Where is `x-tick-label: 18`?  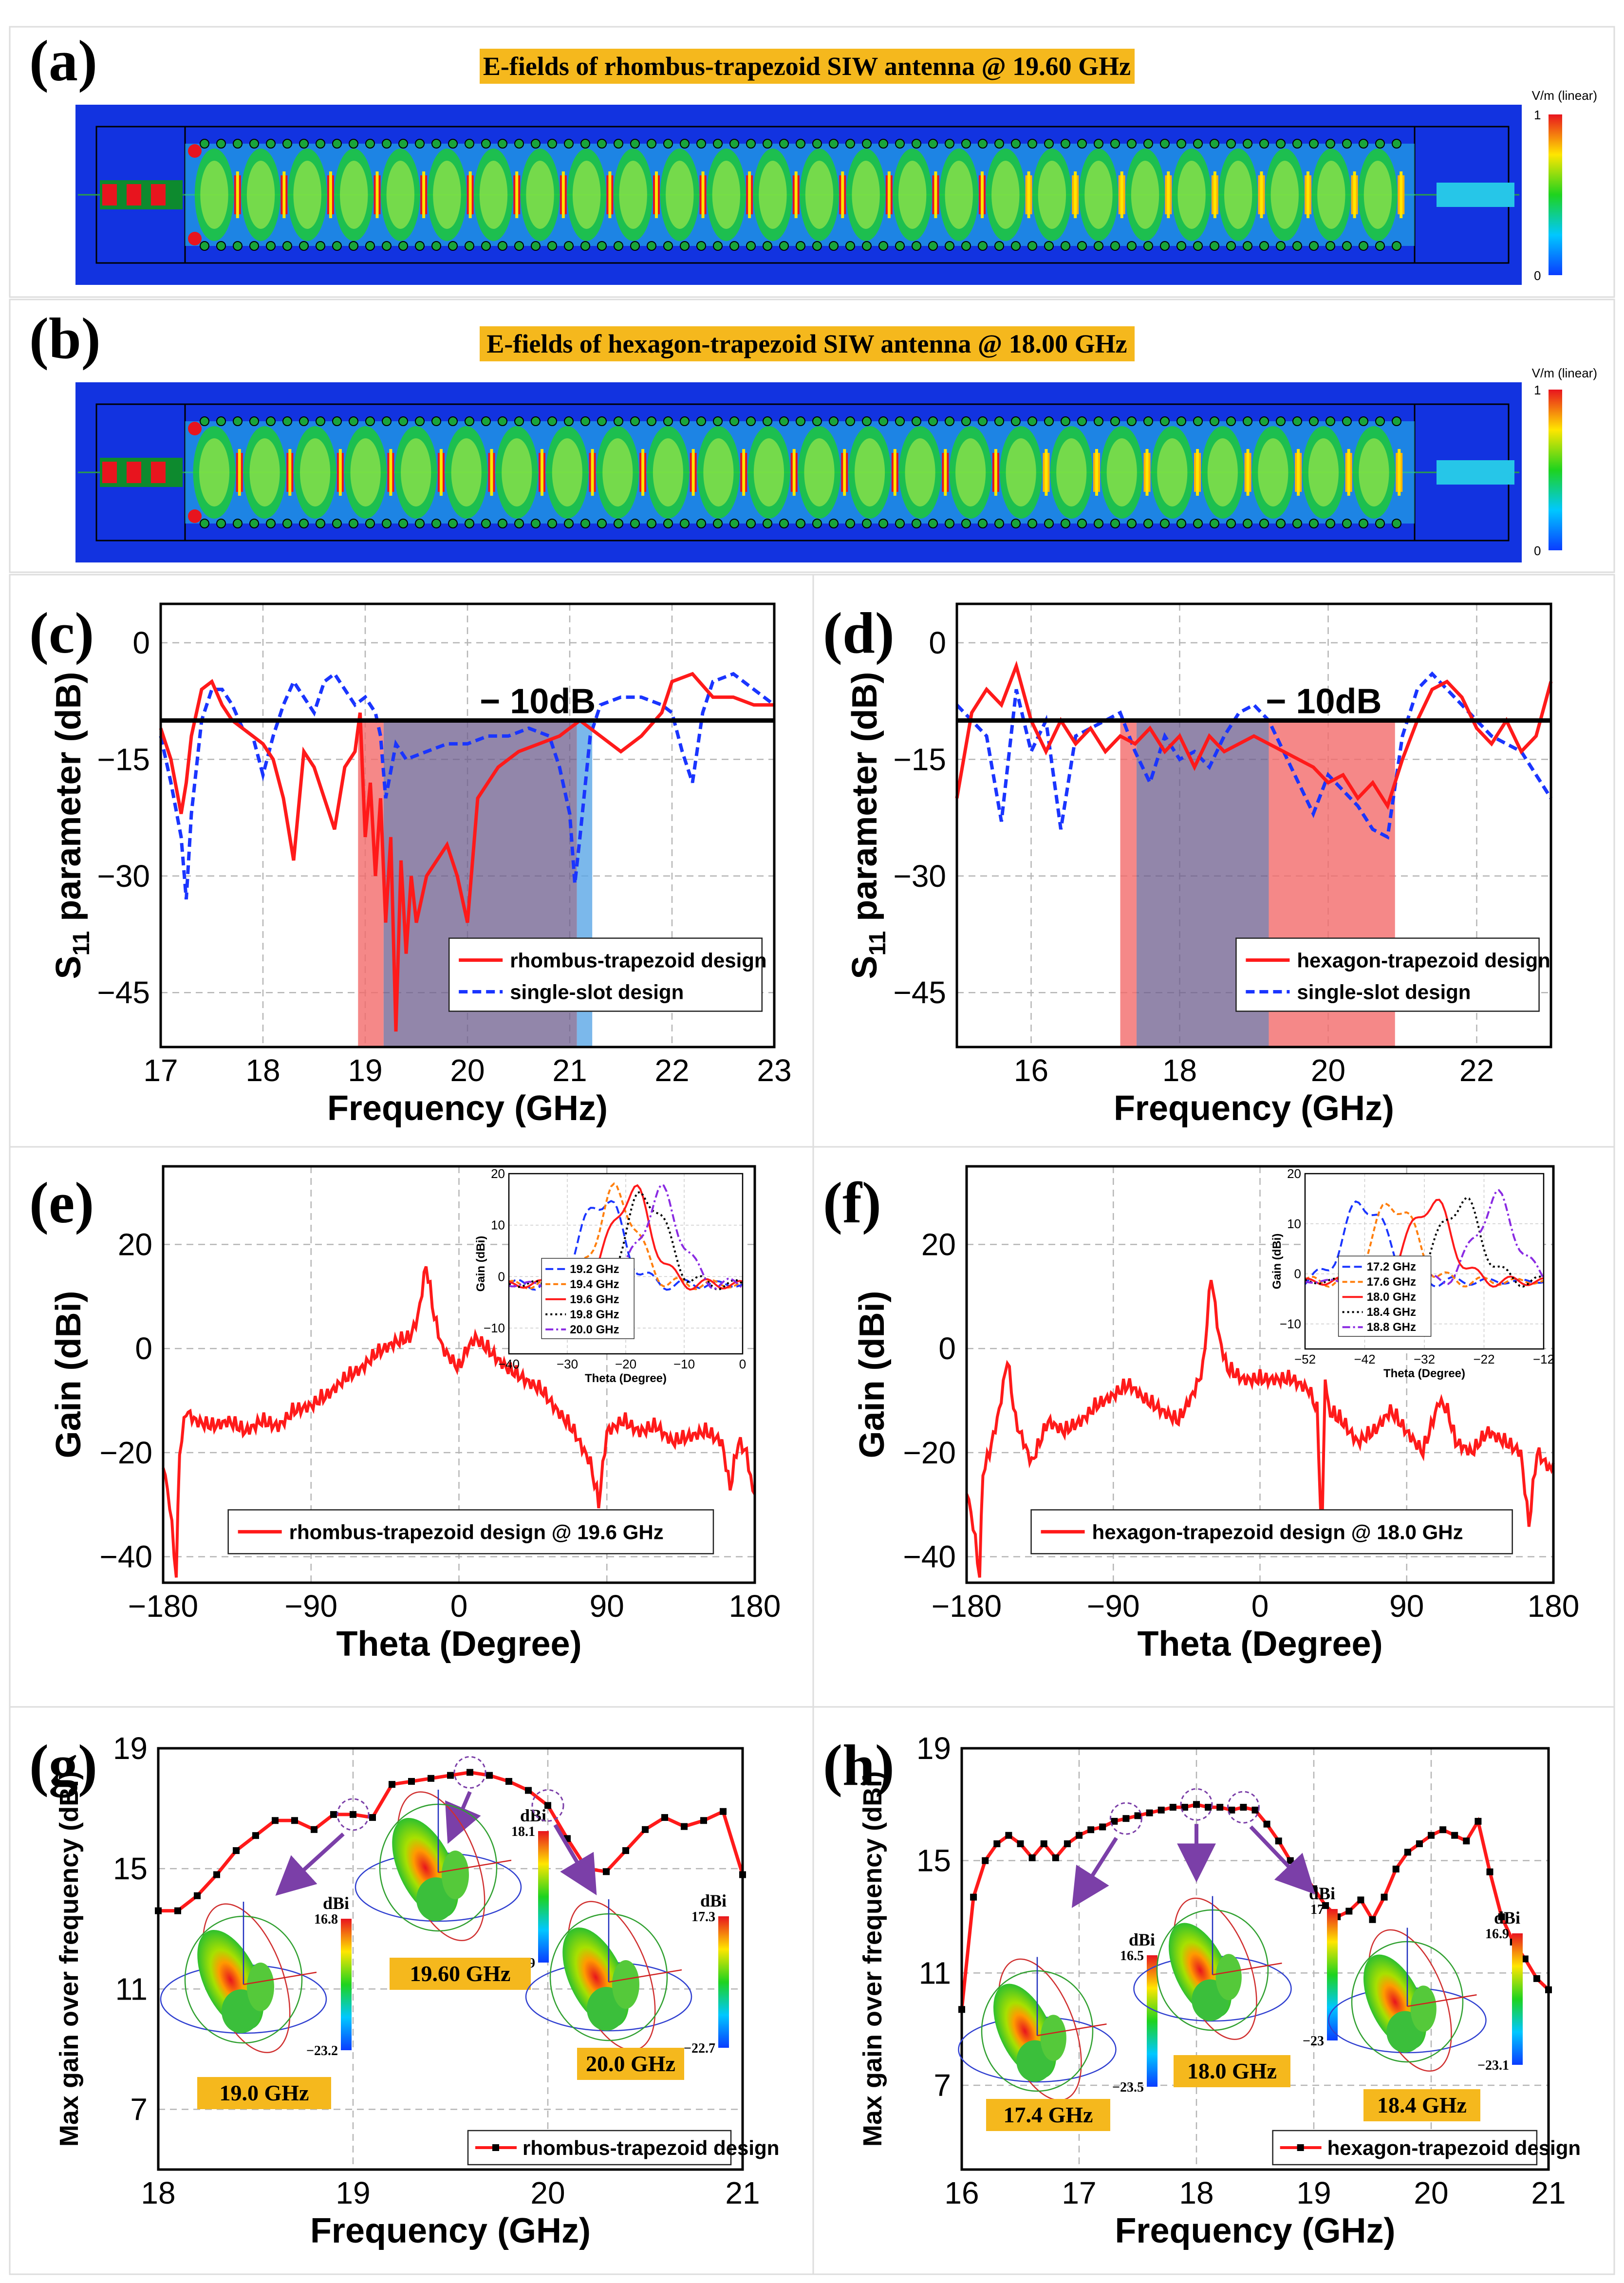 x-tick-label: 18 is located at coordinates (1179, 1071).